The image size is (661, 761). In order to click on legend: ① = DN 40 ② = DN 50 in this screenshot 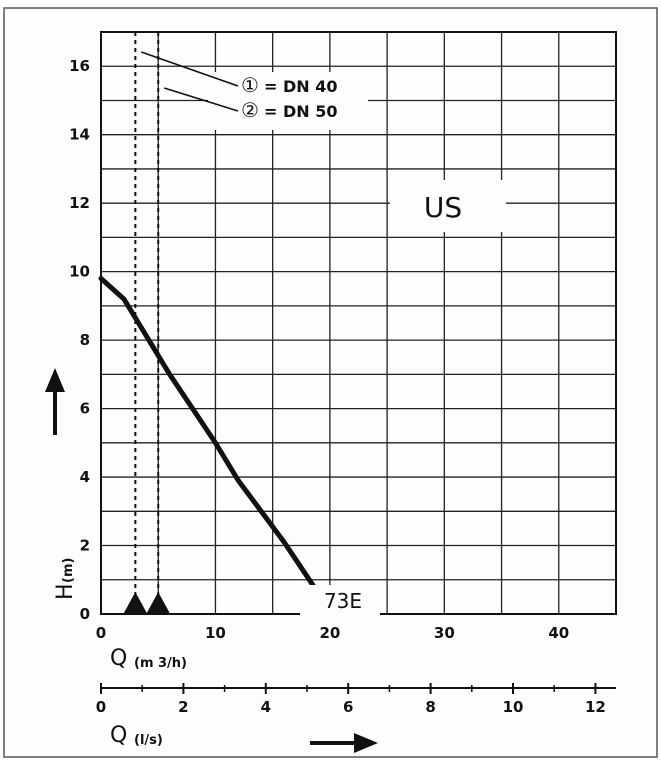, I will do `click(239, 86)`.